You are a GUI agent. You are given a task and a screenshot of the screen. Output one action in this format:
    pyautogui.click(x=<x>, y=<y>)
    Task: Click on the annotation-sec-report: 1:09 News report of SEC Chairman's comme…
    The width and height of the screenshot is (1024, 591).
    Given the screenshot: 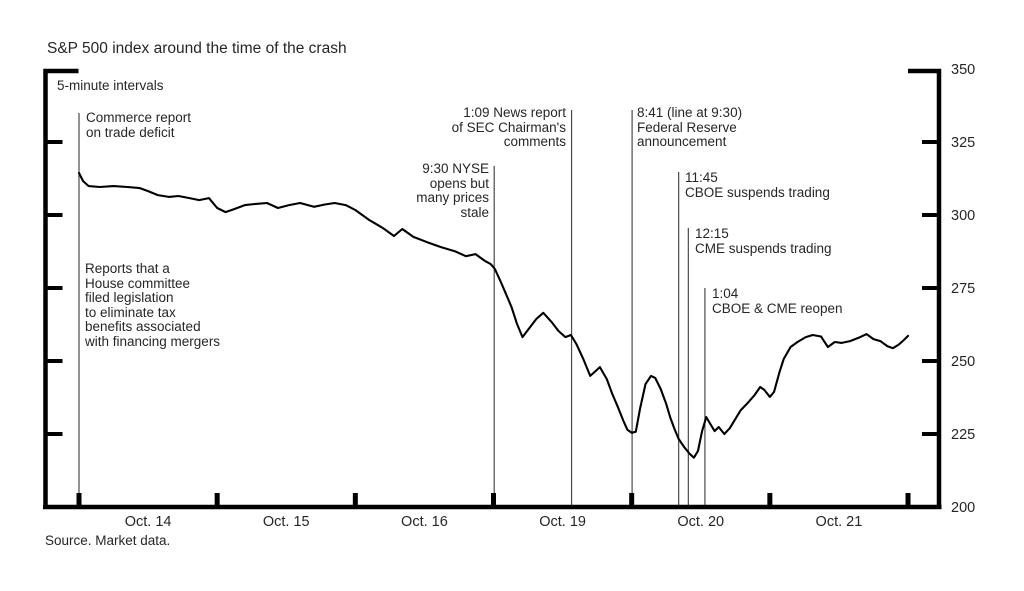 What is the action you would take?
    pyautogui.click(x=508, y=127)
    